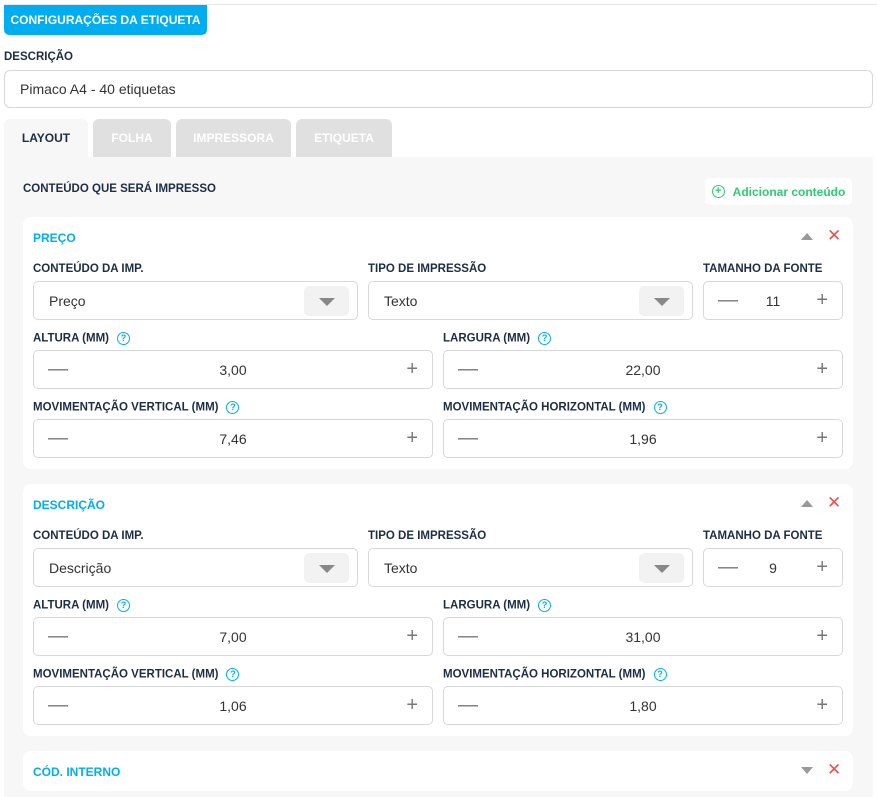 The width and height of the screenshot is (877, 797). I want to click on vertical-stepper-value: 7,46, so click(233, 438).